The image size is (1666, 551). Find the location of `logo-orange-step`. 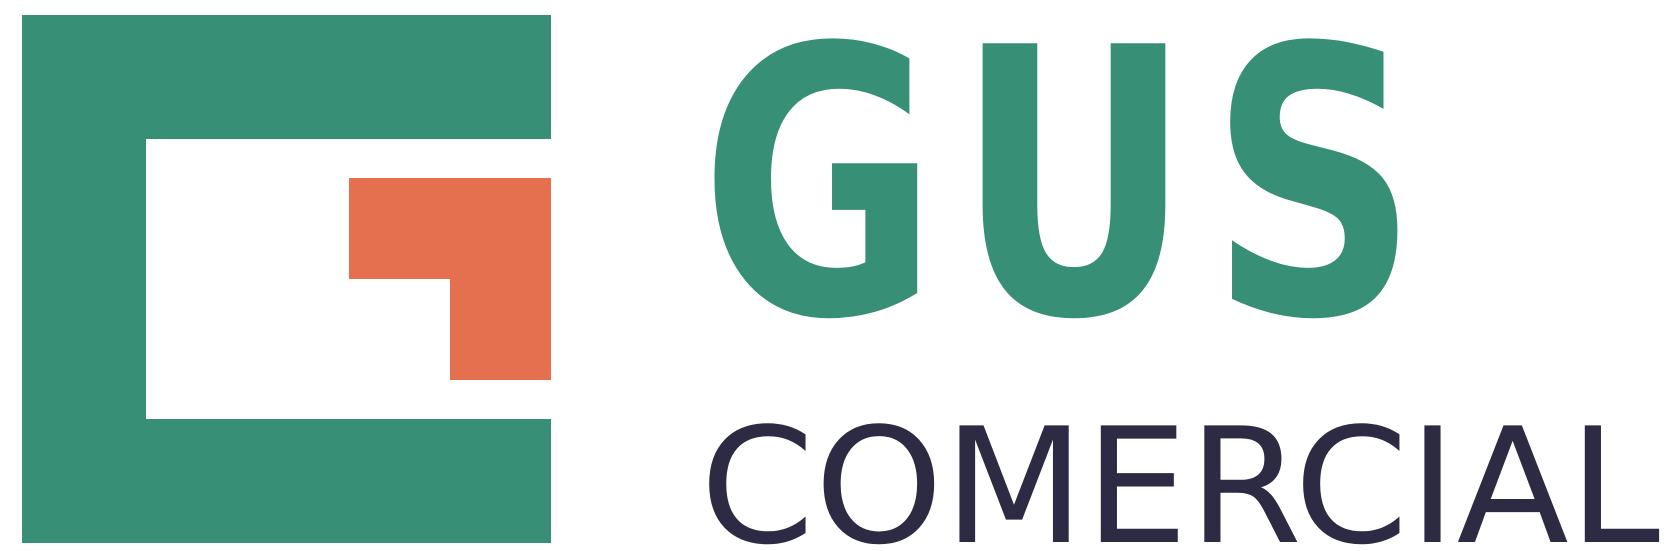

logo-orange-step is located at coordinates (450, 279).